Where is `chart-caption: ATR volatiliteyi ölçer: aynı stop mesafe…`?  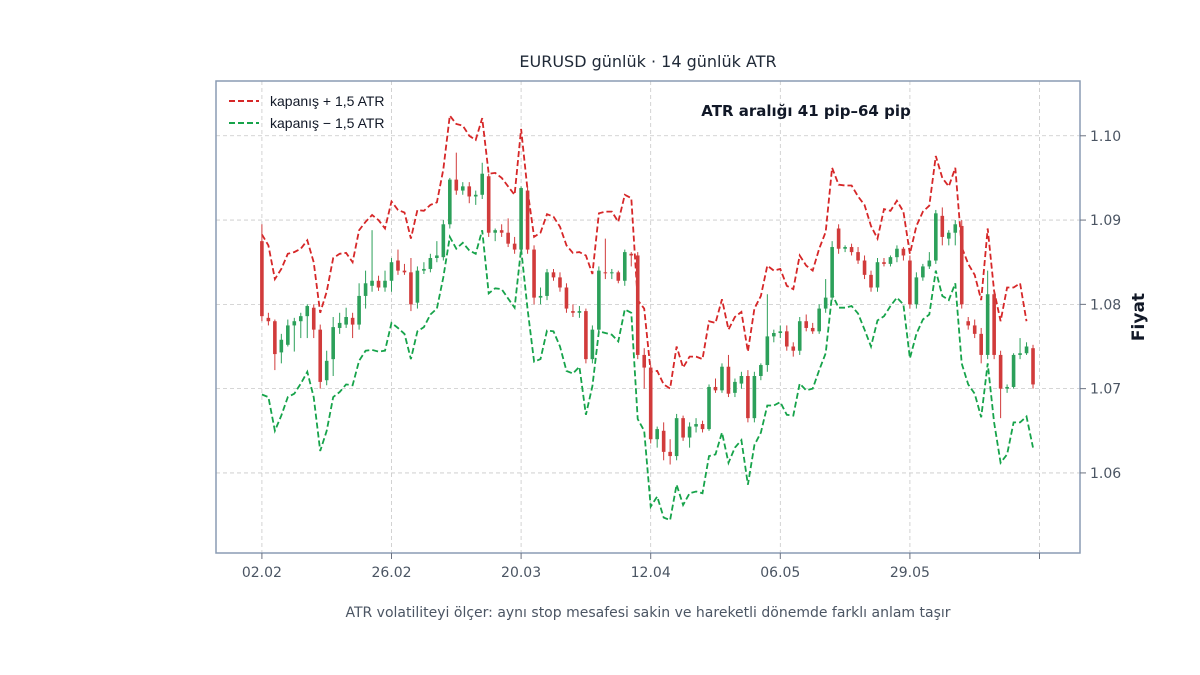
chart-caption: ATR volatiliteyi ölçer: aynı stop mesafe… is located at coordinates (647, 613).